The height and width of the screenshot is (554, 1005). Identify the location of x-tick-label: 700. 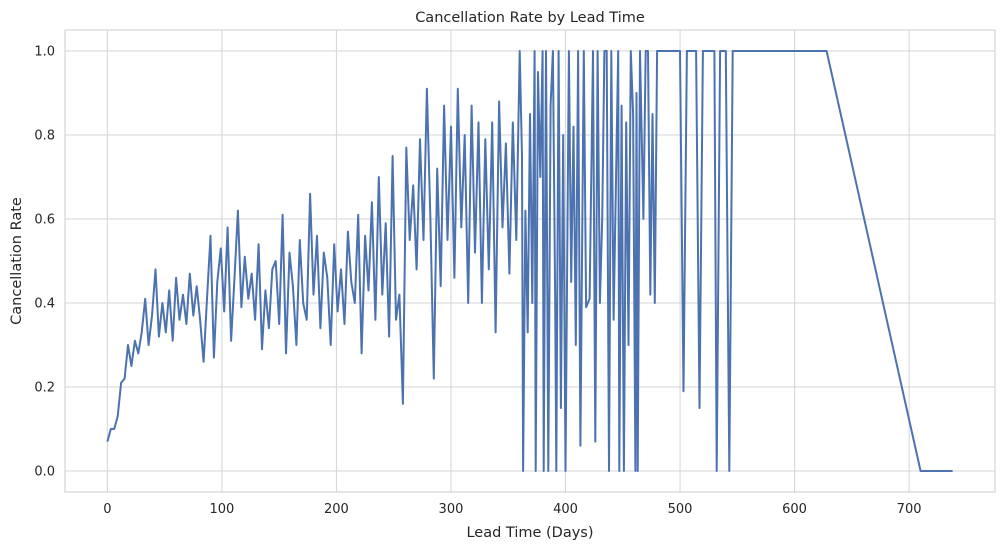
(909, 509).